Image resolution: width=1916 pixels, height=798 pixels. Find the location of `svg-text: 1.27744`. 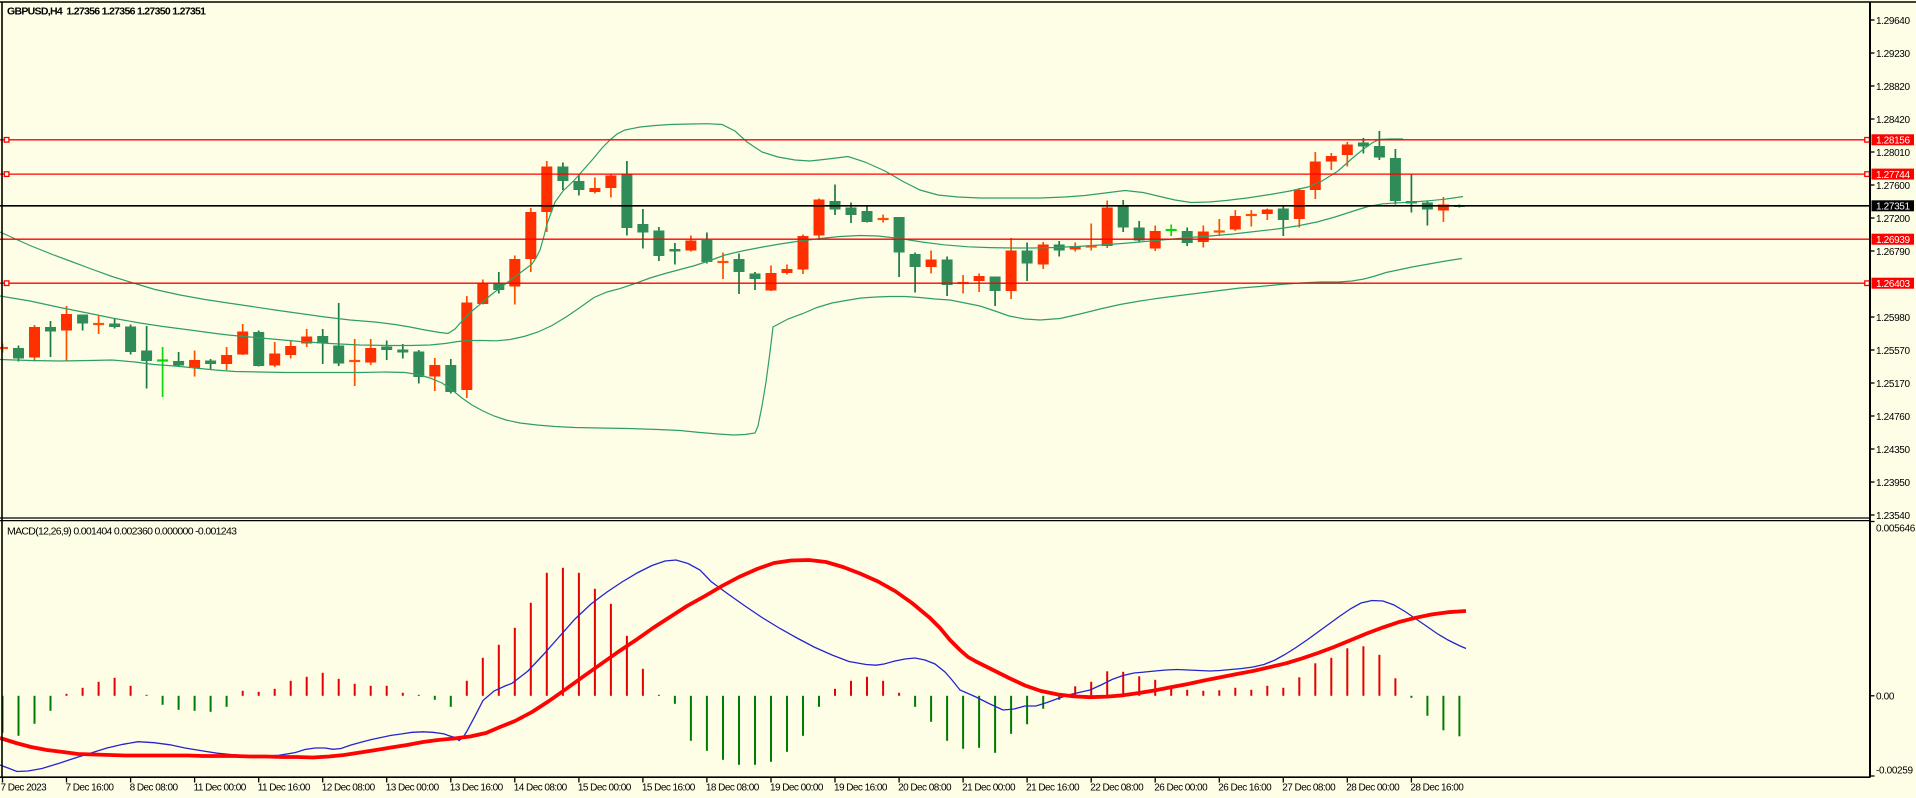

svg-text: 1.27744 is located at coordinates (1893, 175).